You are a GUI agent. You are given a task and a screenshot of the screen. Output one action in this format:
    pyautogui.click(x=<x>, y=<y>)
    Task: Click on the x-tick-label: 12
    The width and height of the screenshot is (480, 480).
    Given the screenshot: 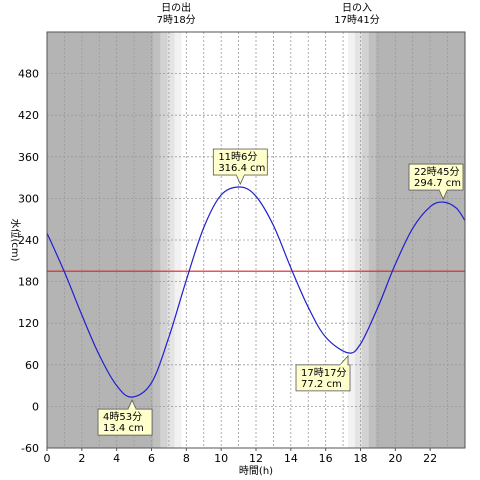 What is the action you would take?
    pyautogui.click(x=256, y=458)
    